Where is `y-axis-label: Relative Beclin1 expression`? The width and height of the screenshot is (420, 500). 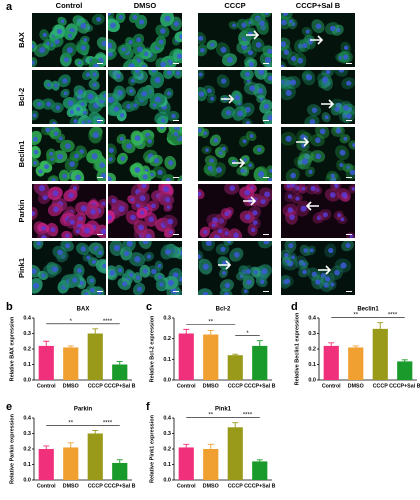 y-axis-label: Relative Beclin1 expression is located at coordinates (297, 348).